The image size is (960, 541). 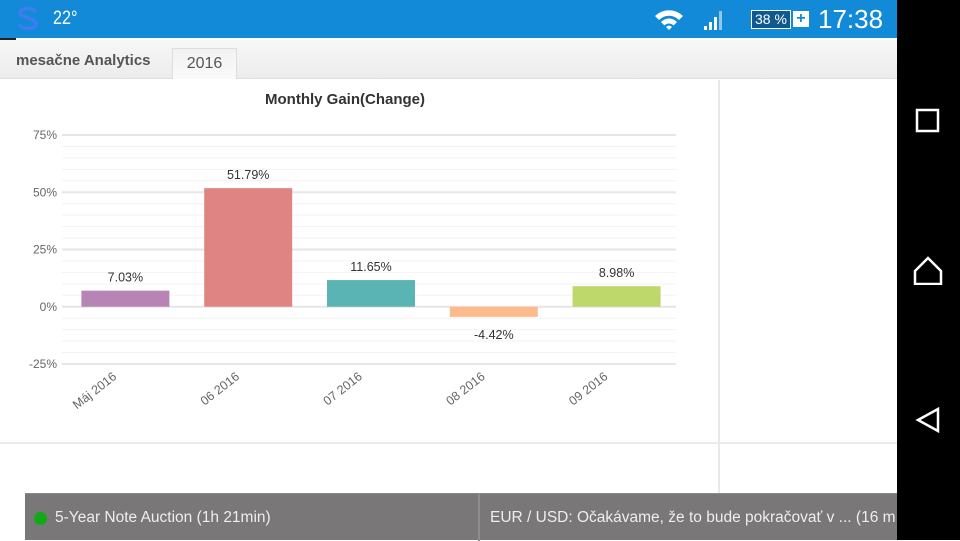 What do you see at coordinates (370, 267) in the screenshot?
I see `data-label: 11.65%` at bounding box center [370, 267].